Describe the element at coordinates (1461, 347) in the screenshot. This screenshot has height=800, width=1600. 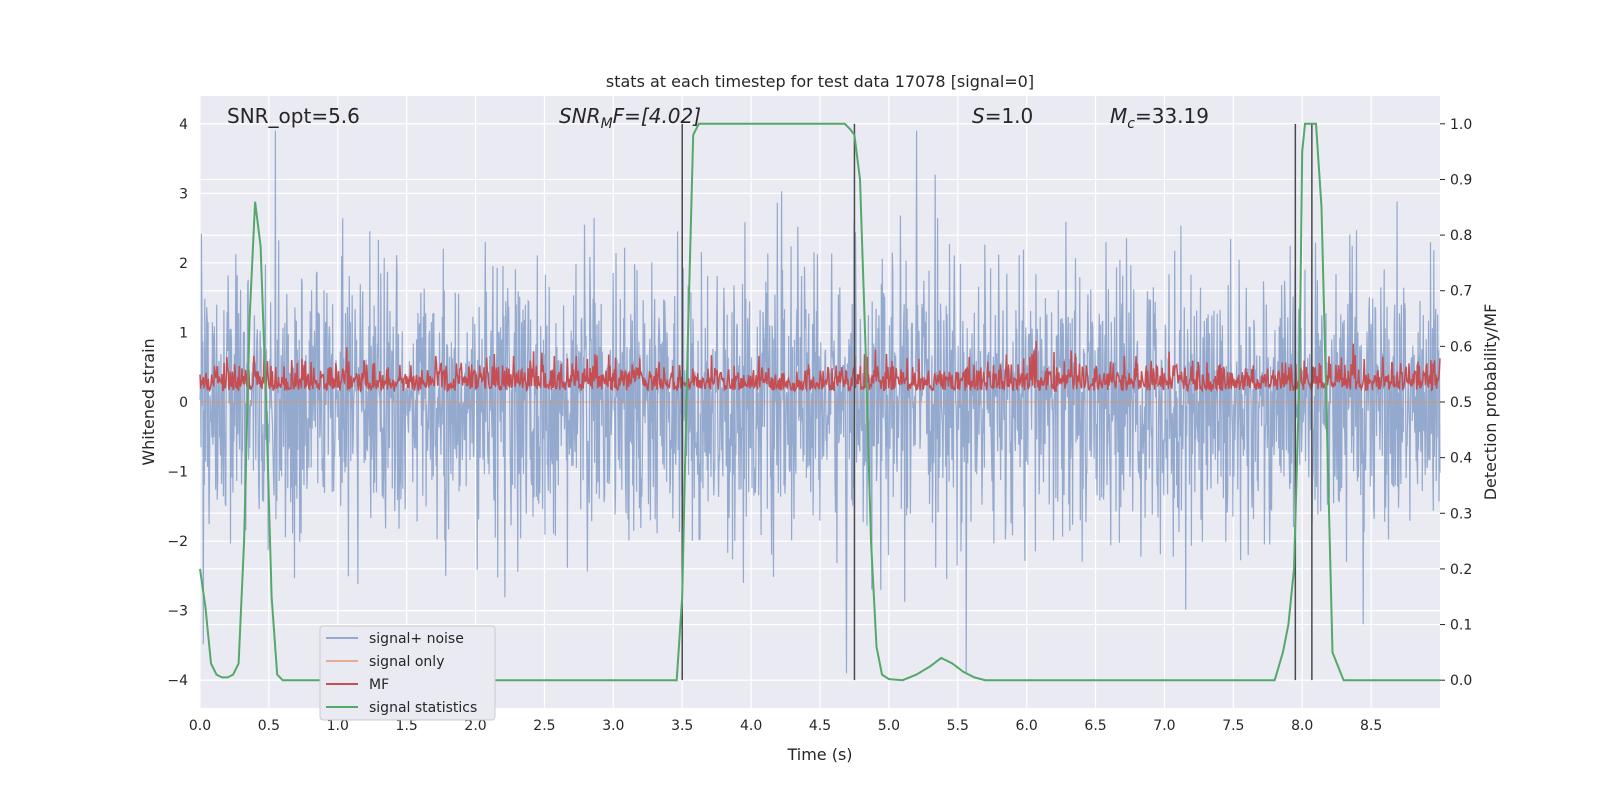
I see `y2-tick-label: 0.6` at that location.